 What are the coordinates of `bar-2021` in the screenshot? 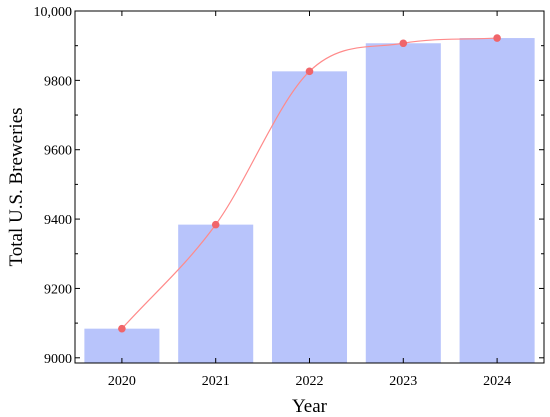 It's located at (216, 293).